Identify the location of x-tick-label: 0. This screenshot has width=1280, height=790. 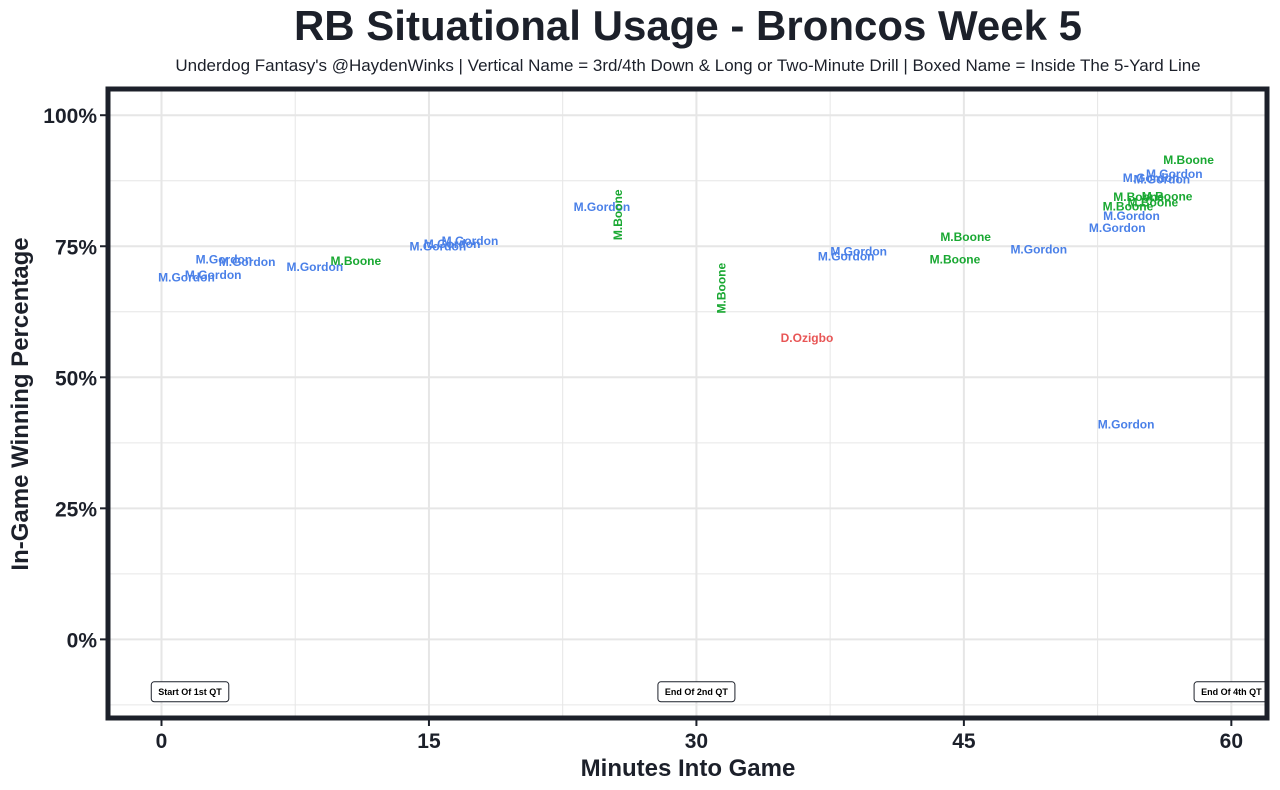
(162, 741).